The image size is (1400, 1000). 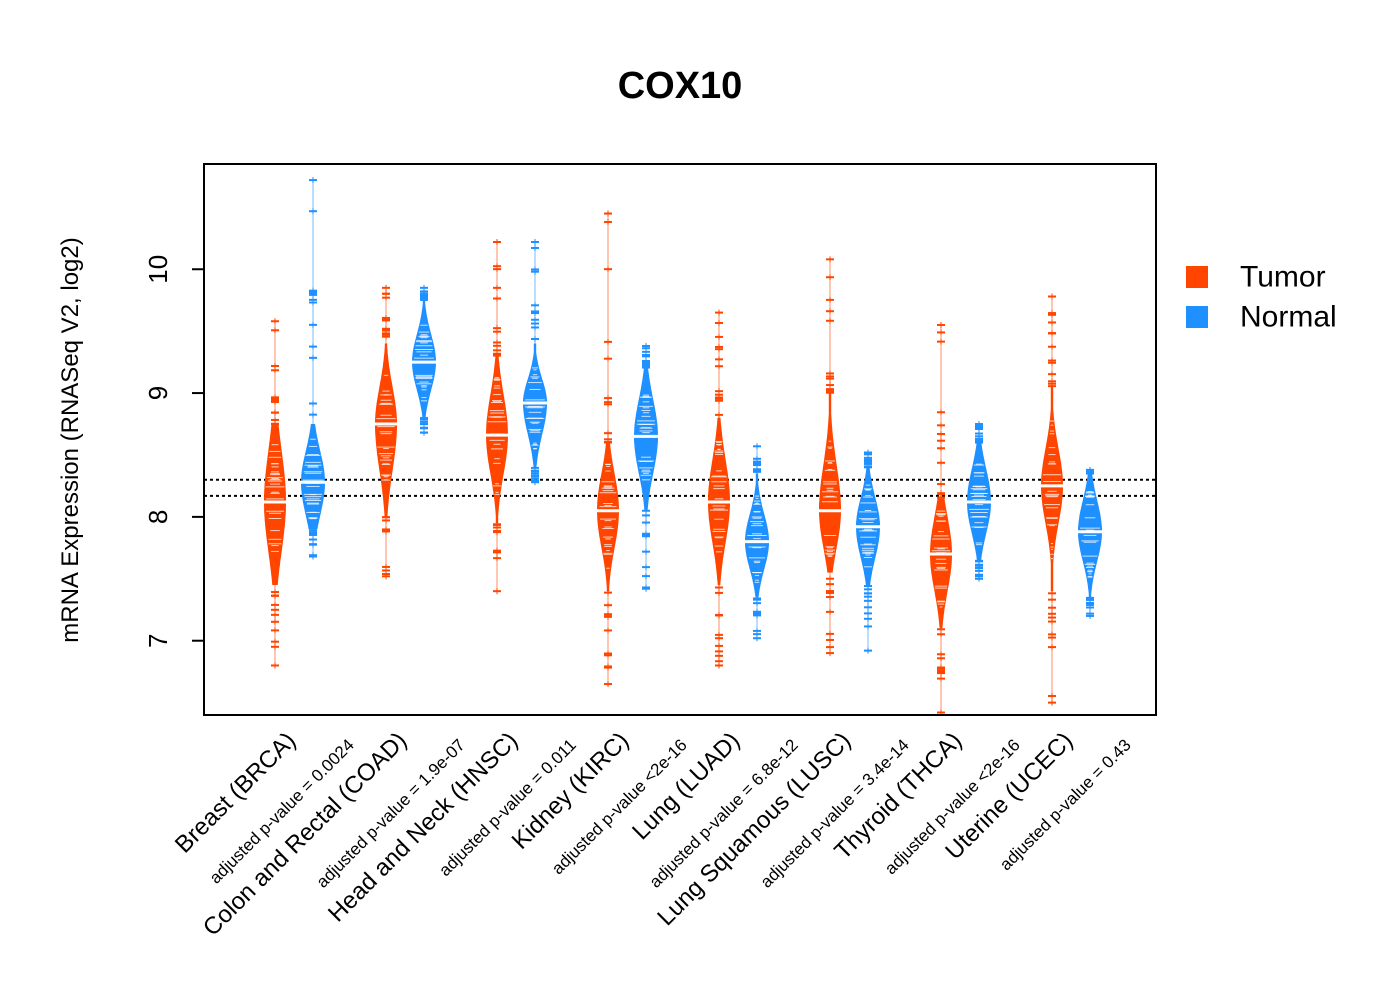 What do you see at coordinates (158, 517) in the screenshot?
I see `y-tick-label: 8` at bounding box center [158, 517].